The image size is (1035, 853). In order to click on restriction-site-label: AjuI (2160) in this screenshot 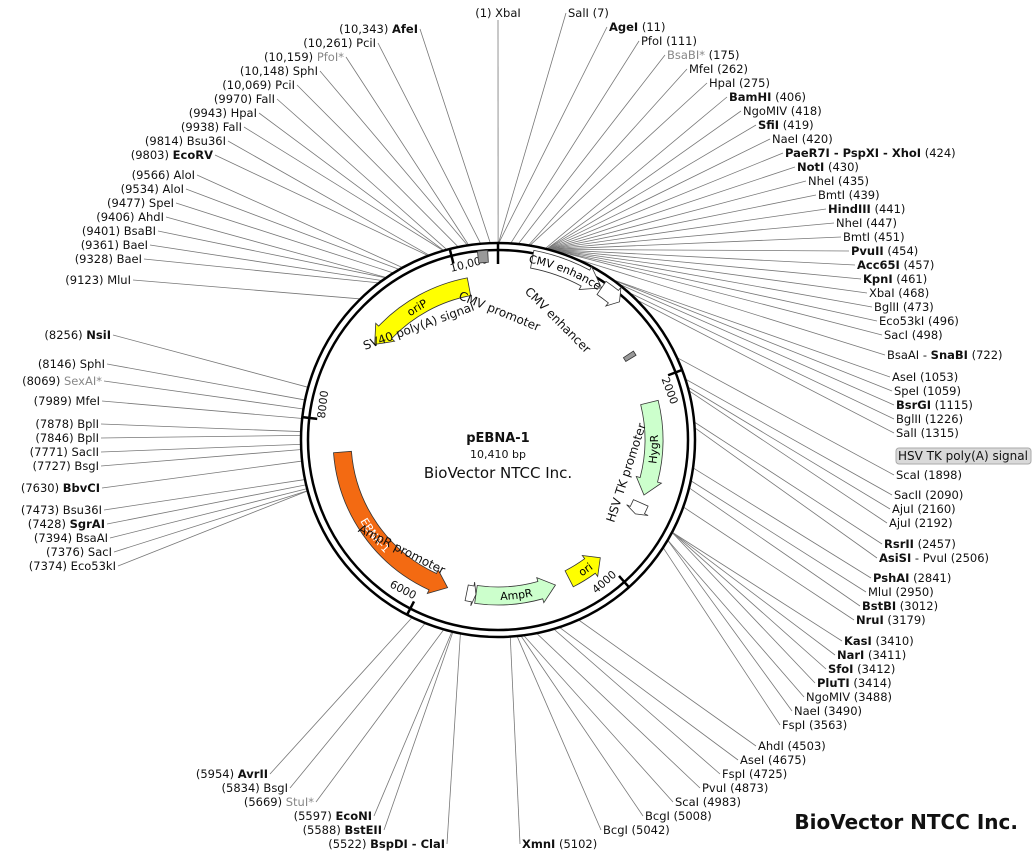, I will do `click(924, 509)`.